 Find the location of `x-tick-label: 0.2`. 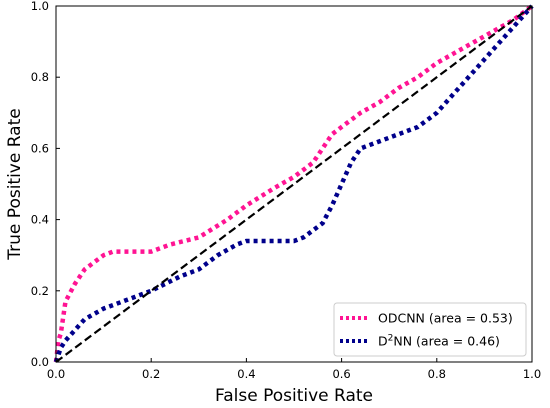

x-tick-label: 0.2 is located at coordinates (151, 374).